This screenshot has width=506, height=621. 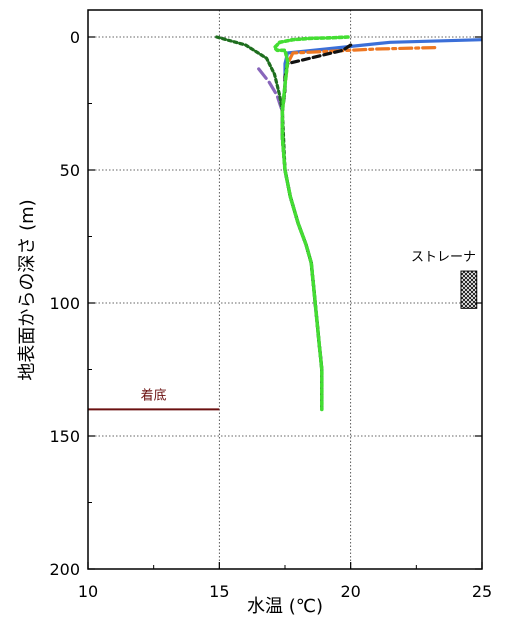 I want to click on bottom-depth-label: 着底, so click(x=154, y=395).